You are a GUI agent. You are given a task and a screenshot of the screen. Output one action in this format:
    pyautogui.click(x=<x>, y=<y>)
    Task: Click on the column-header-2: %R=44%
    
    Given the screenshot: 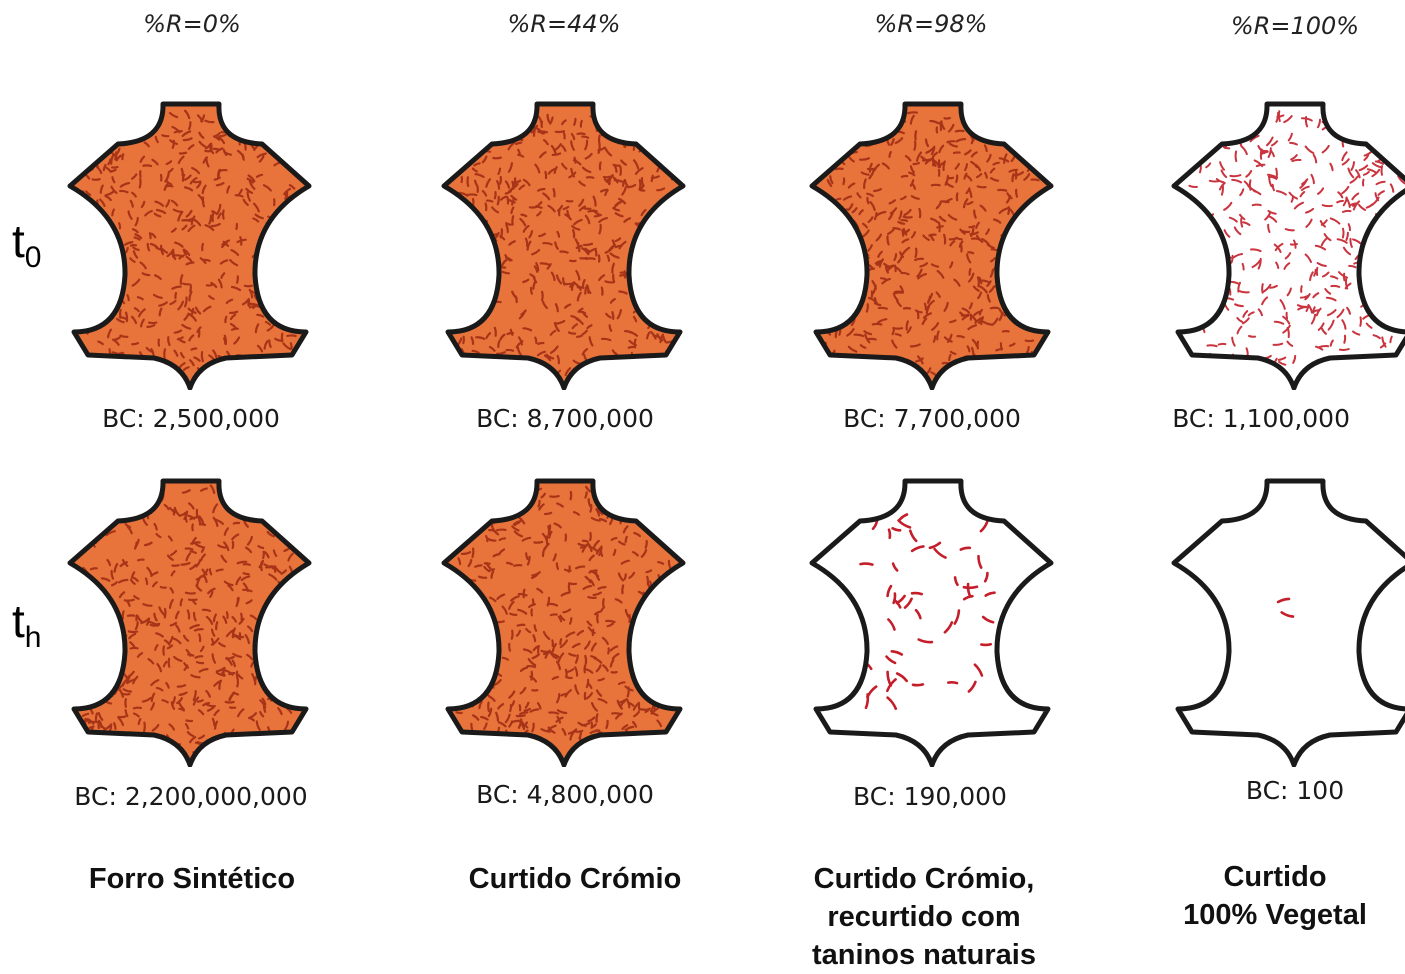 What is the action you would take?
    pyautogui.click(x=564, y=24)
    